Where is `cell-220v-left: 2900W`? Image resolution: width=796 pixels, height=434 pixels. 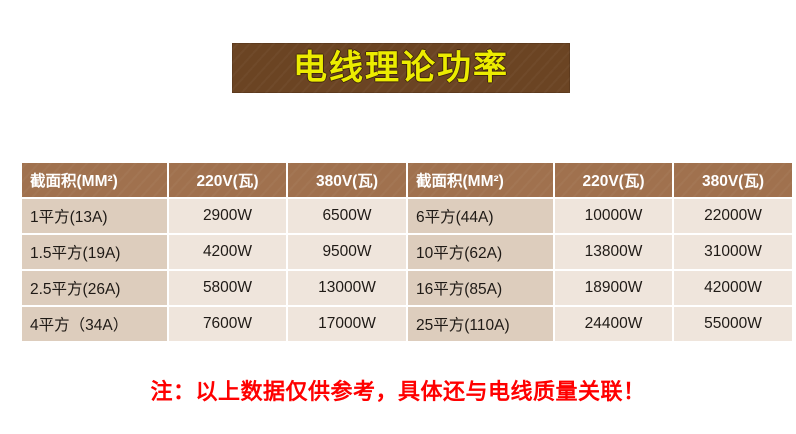
cell-220v-left: 2900W is located at coordinates (227, 216).